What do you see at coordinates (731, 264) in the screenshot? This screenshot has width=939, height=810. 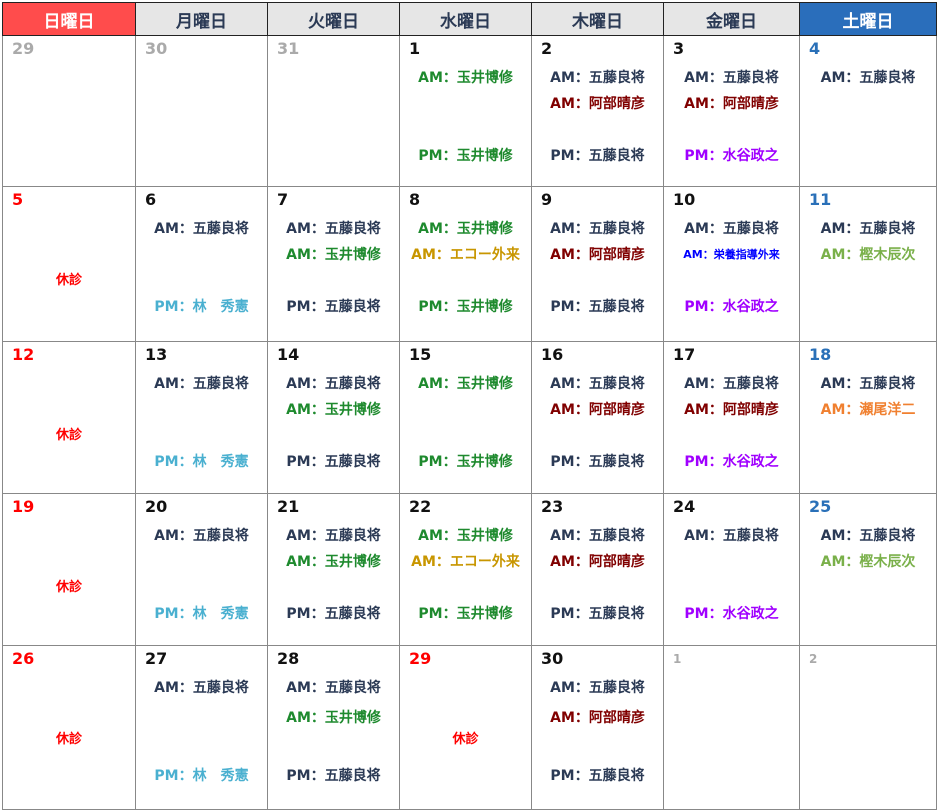 I see `day-cell: 10 AM：五藤良将 AM：栄養指導外来 PM：水谷政之` at bounding box center [731, 264].